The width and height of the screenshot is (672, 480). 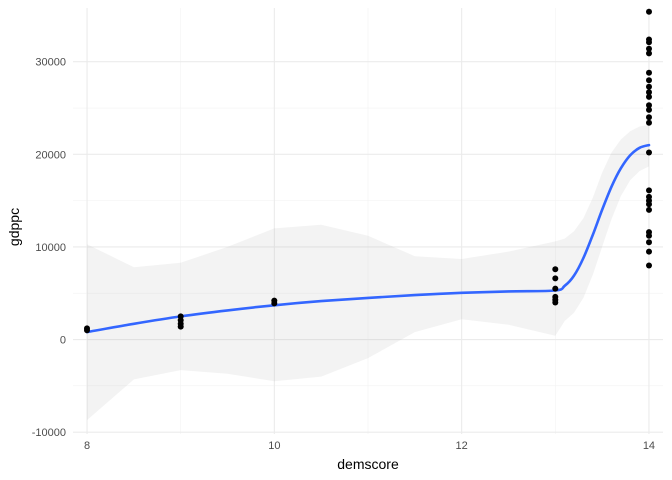 I want to click on y-axis-title: gdppc, so click(x=14, y=227).